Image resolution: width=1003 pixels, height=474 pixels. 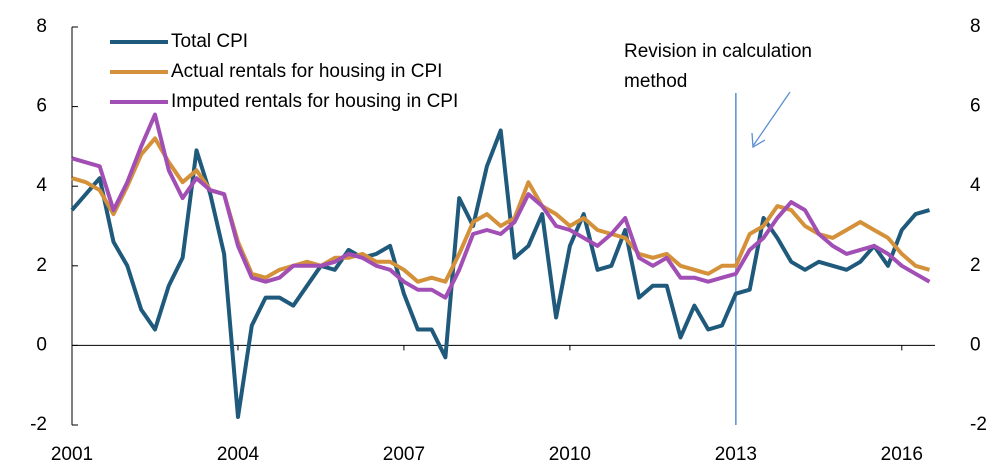 What do you see at coordinates (736, 454) in the screenshot?
I see `x-tick-label: 2013` at bounding box center [736, 454].